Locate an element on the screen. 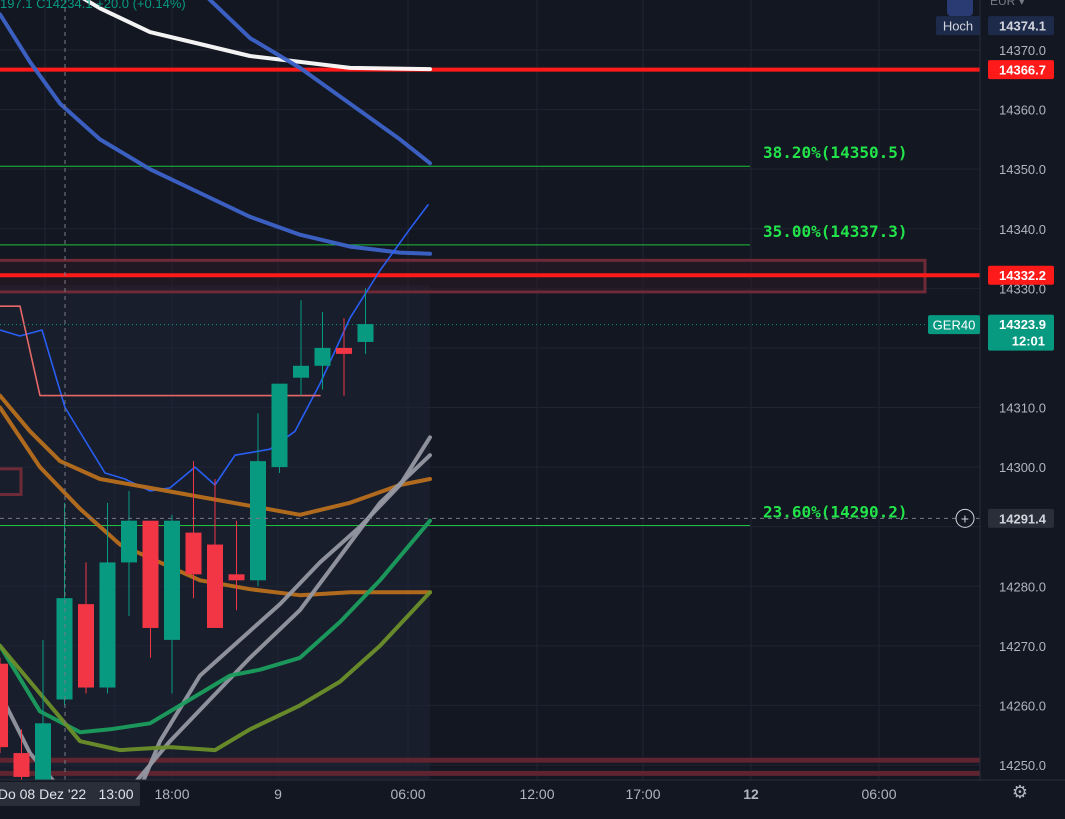 The height and width of the screenshot is (819, 1065). time-axis-tick: 12:00 is located at coordinates (536, 794).